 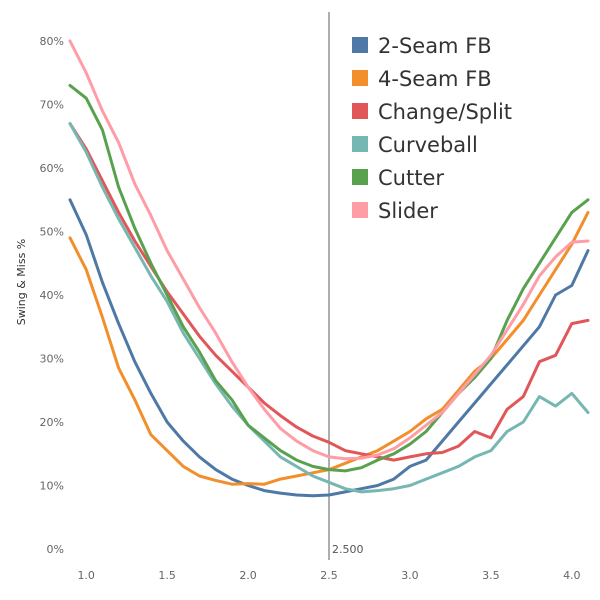 What do you see at coordinates (52, 105) in the screenshot?
I see `y-tick-label: 70%` at bounding box center [52, 105].